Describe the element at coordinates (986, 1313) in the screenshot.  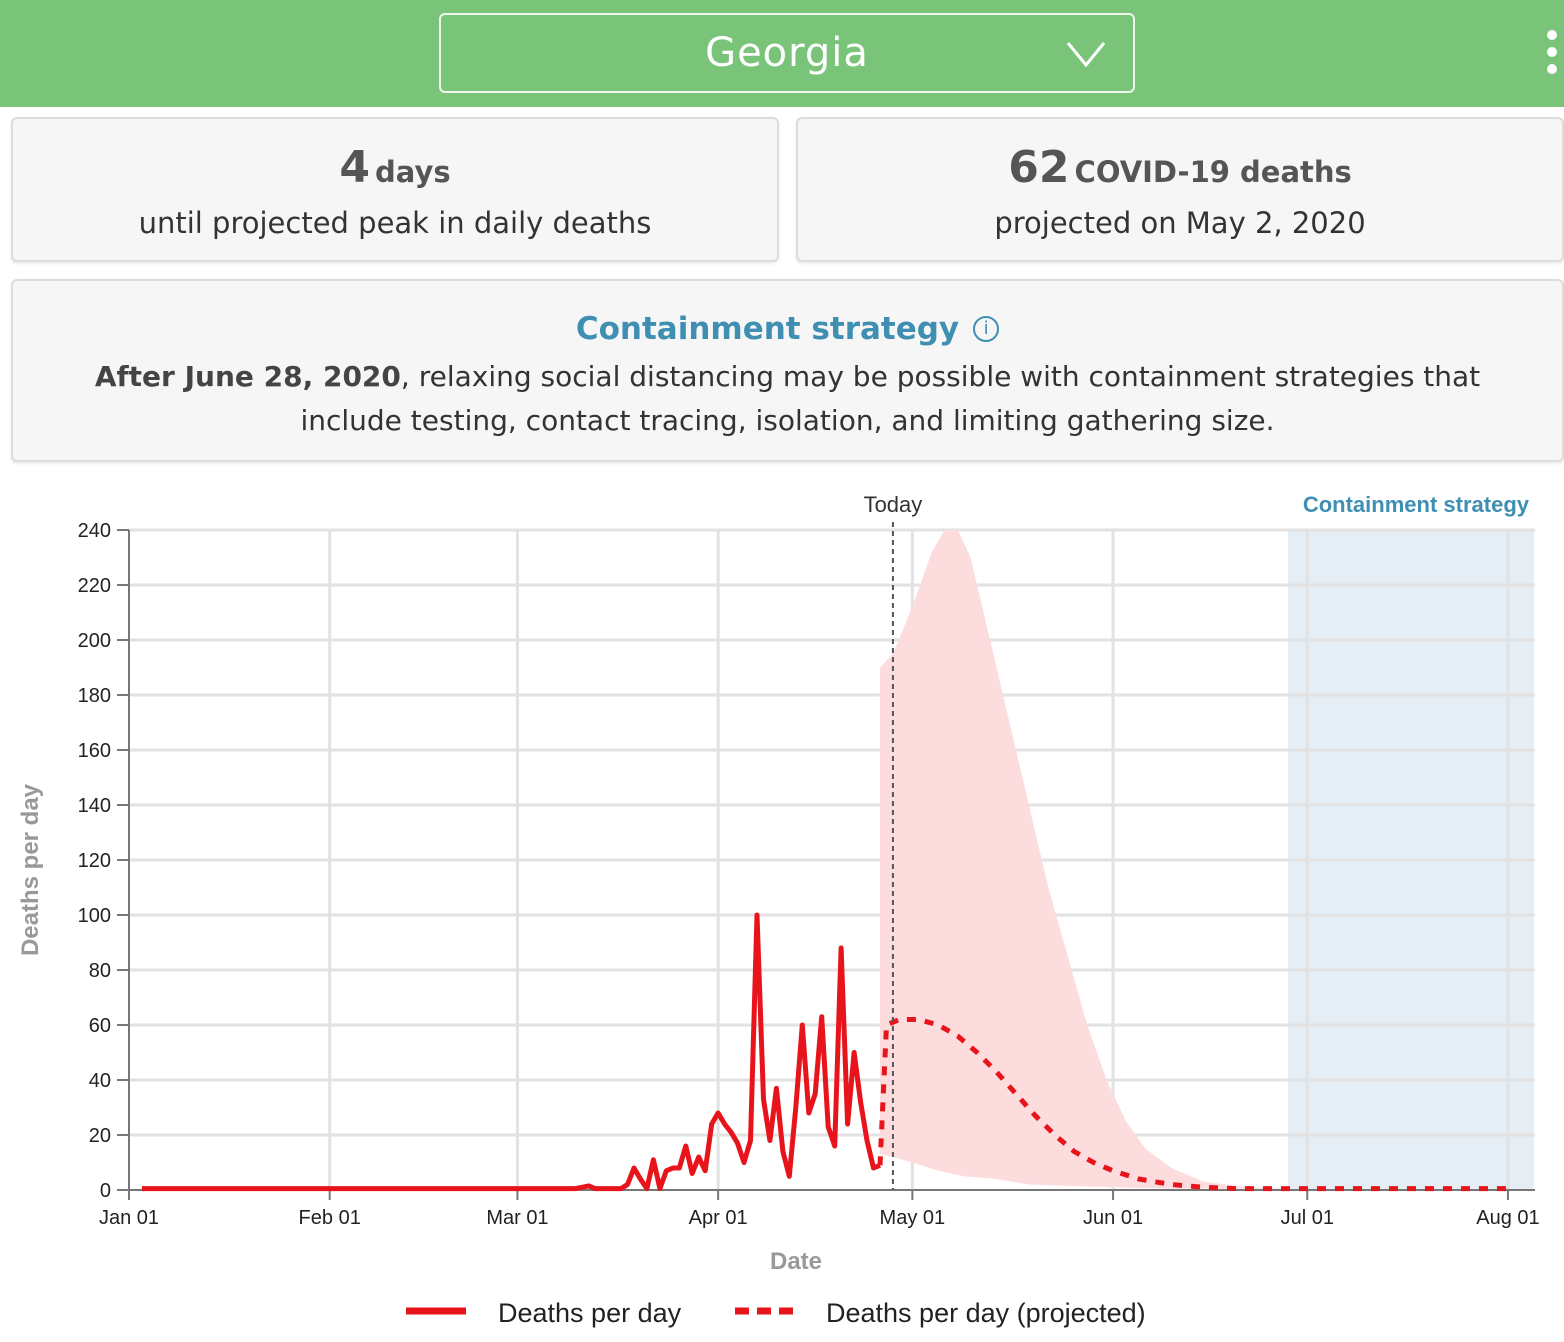
I see `legend-label: Deaths per day (projected)` at that location.